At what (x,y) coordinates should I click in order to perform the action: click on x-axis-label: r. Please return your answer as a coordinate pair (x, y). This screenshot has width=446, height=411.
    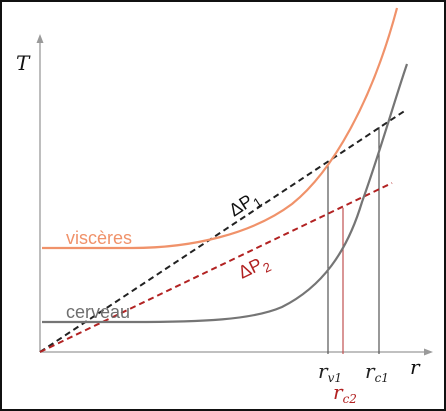
    Looking at the image, I should click on (415, 367).